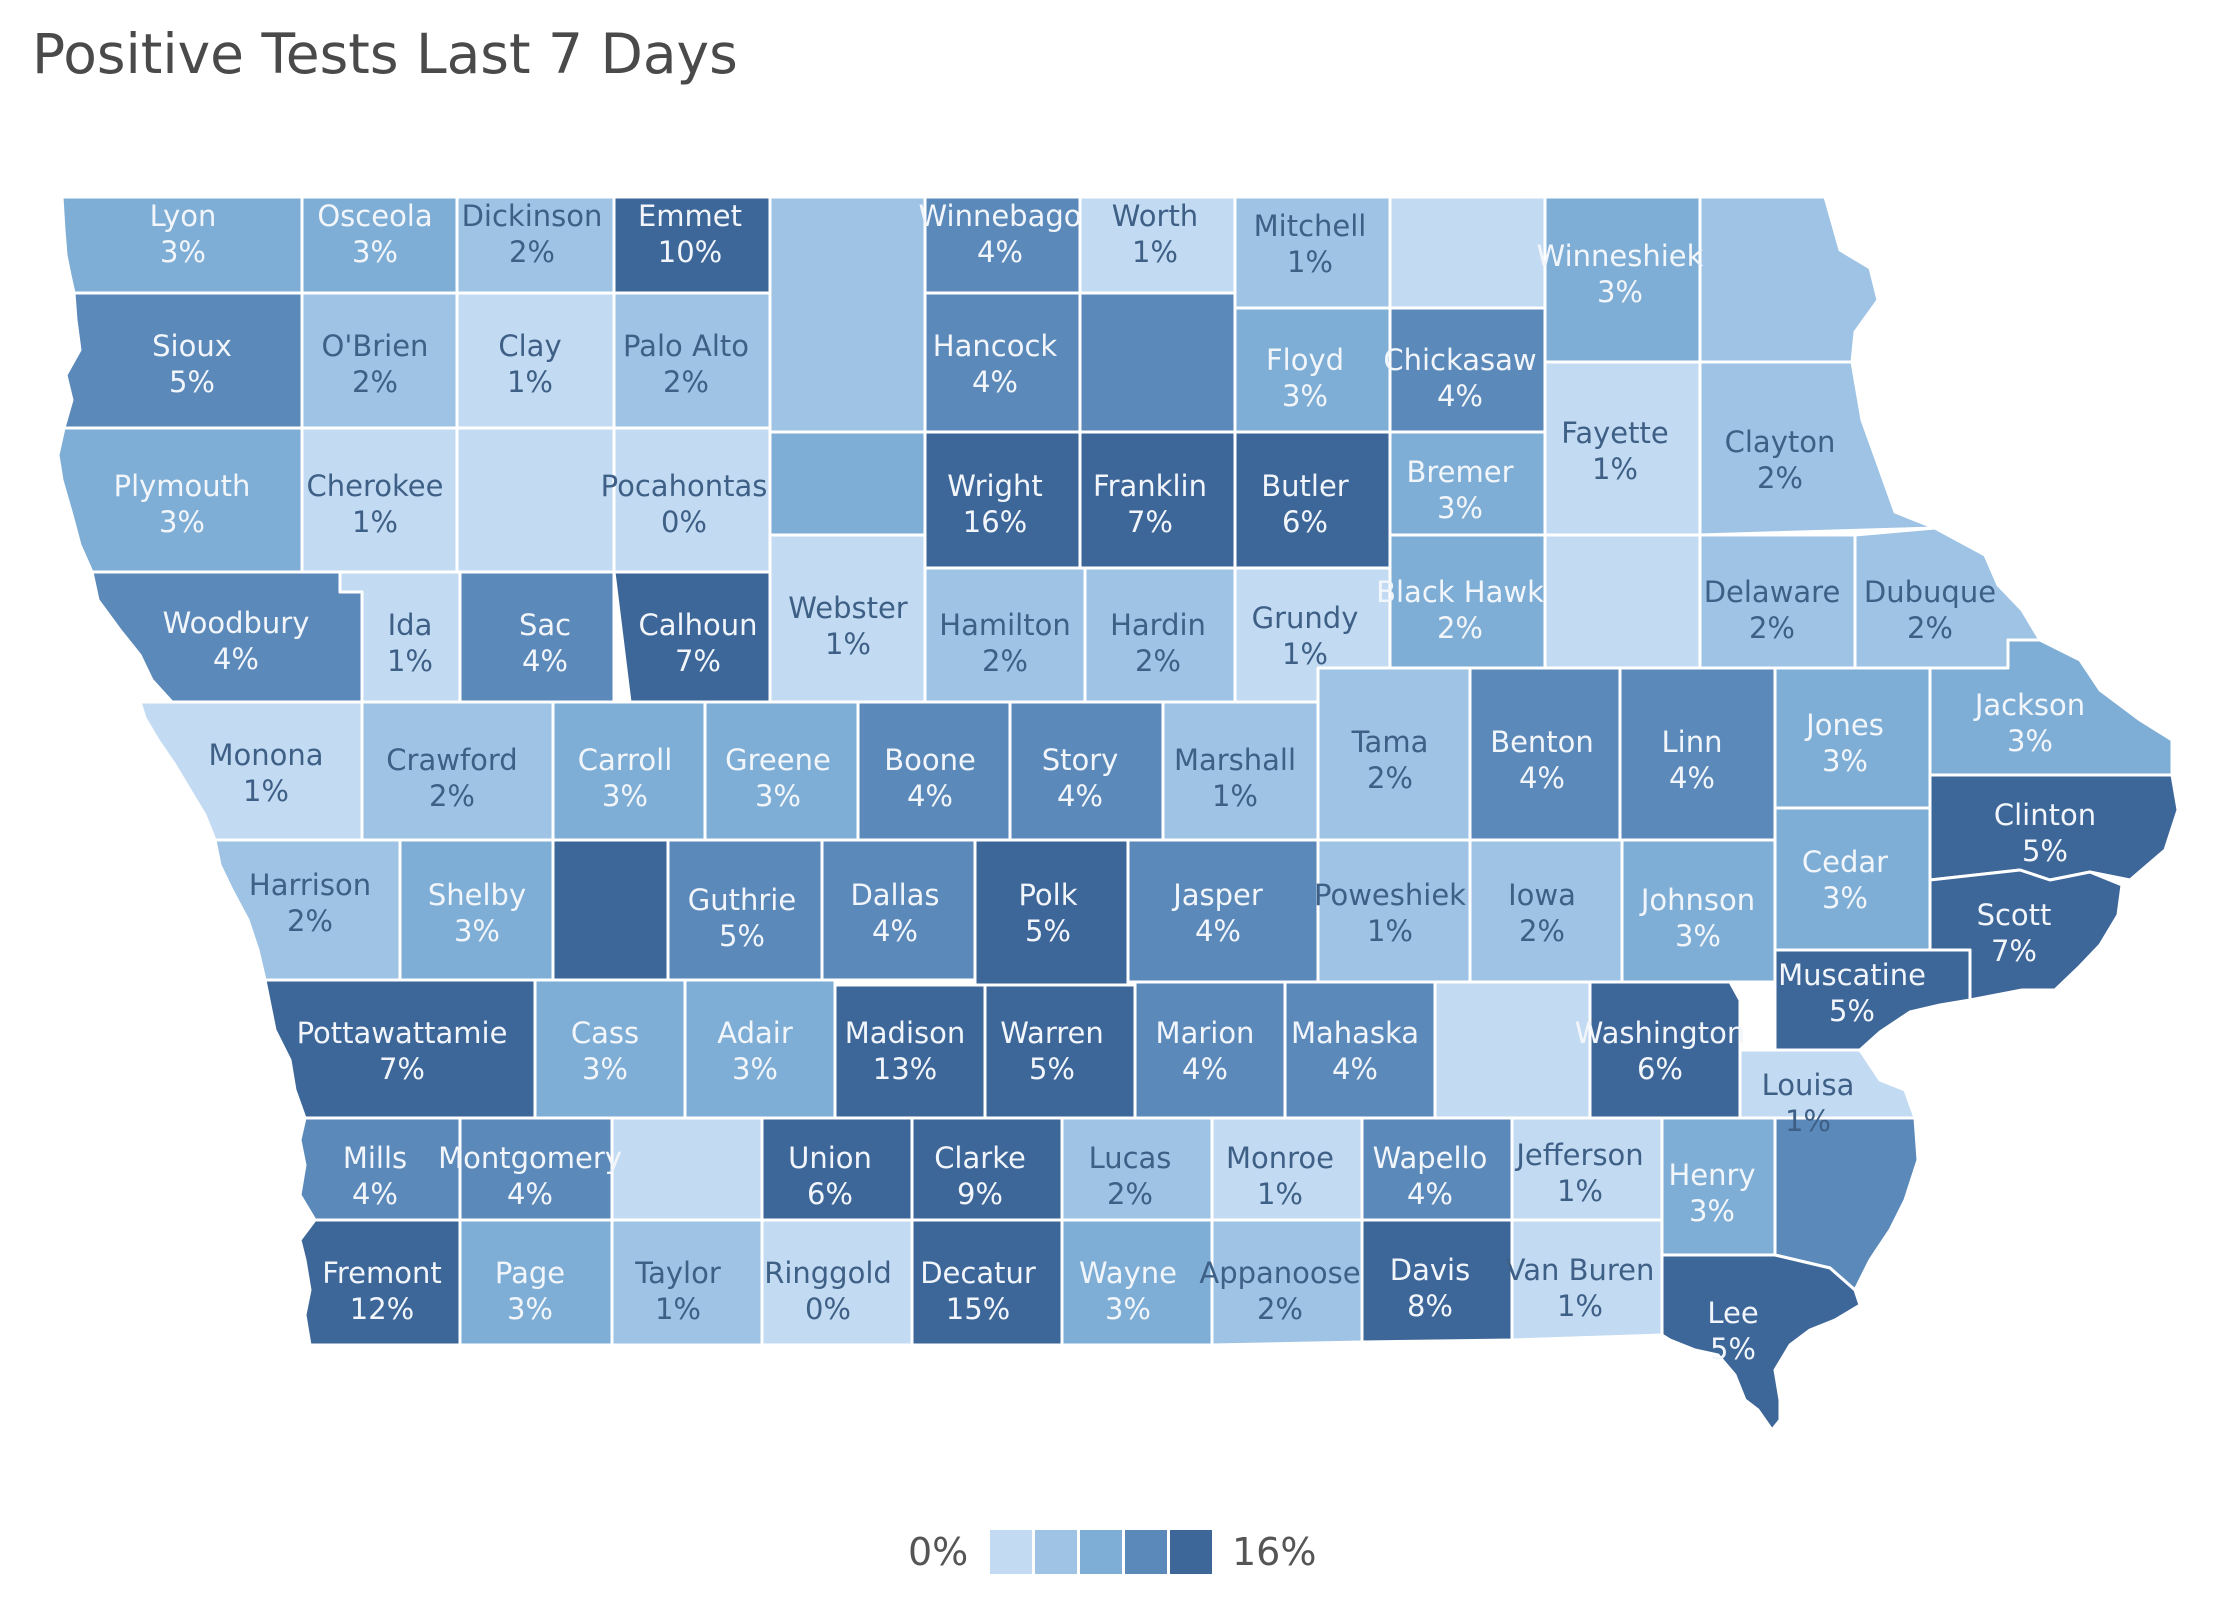 The height and width of the screenshot is (1612, 2230). Describe the element at coordinates (535, 500) in the screenshot. I see `county-buena-vista` at that location.